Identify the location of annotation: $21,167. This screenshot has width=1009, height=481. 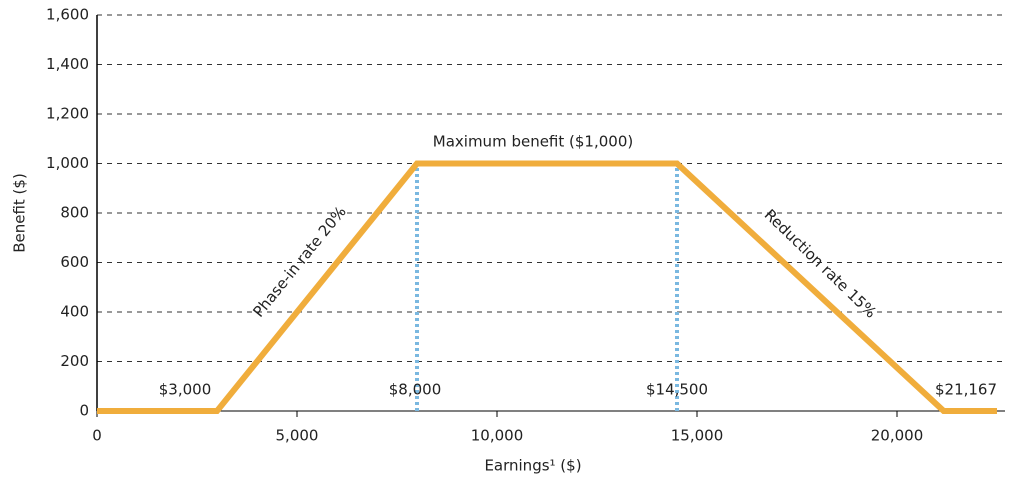
(966, 390).